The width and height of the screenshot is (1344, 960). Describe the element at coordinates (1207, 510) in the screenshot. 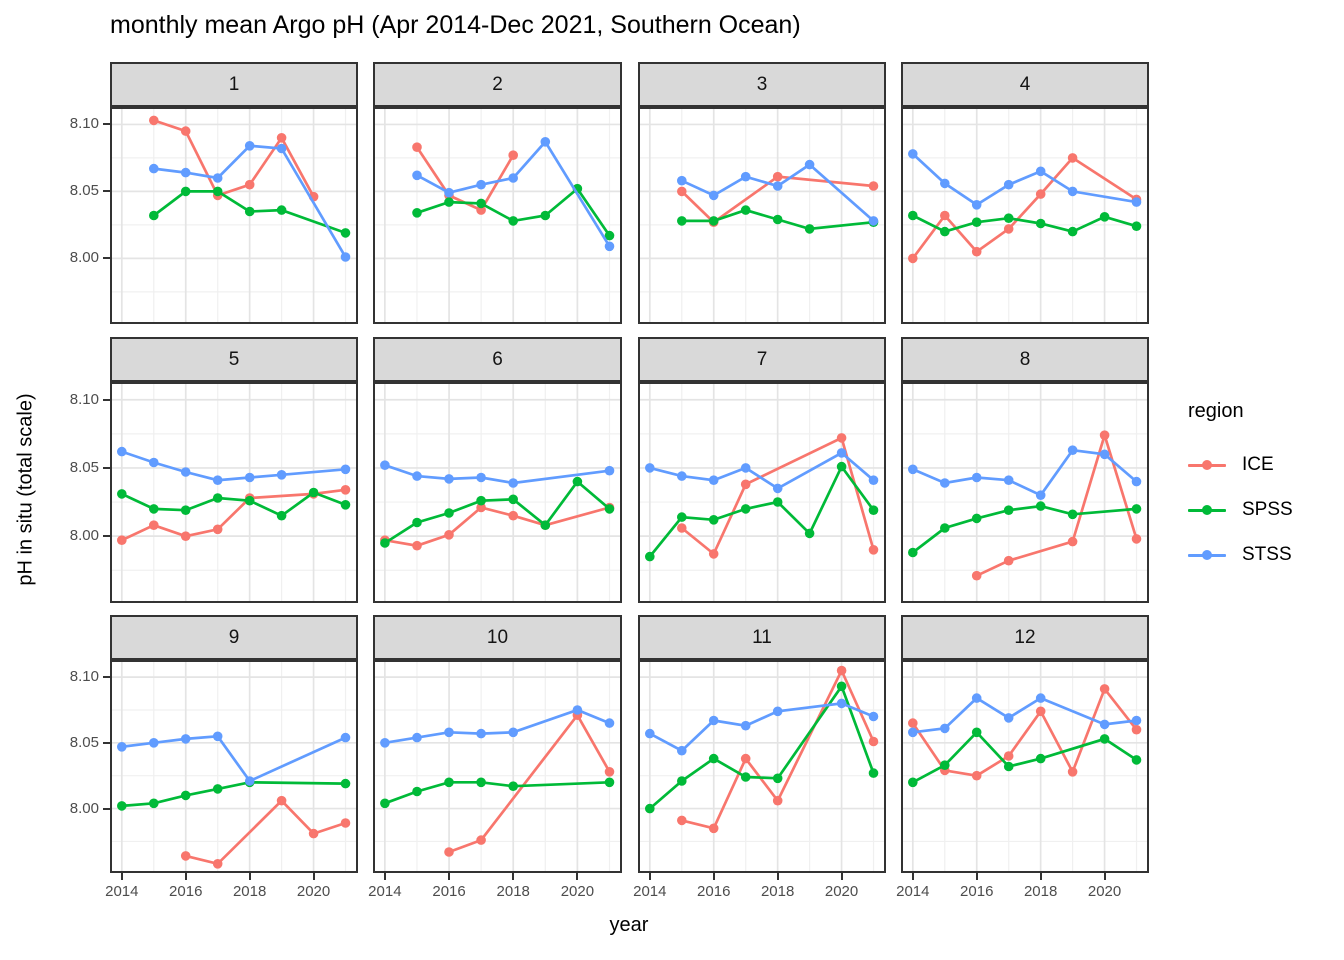

I see `legend-key-spss-icon` at that location.